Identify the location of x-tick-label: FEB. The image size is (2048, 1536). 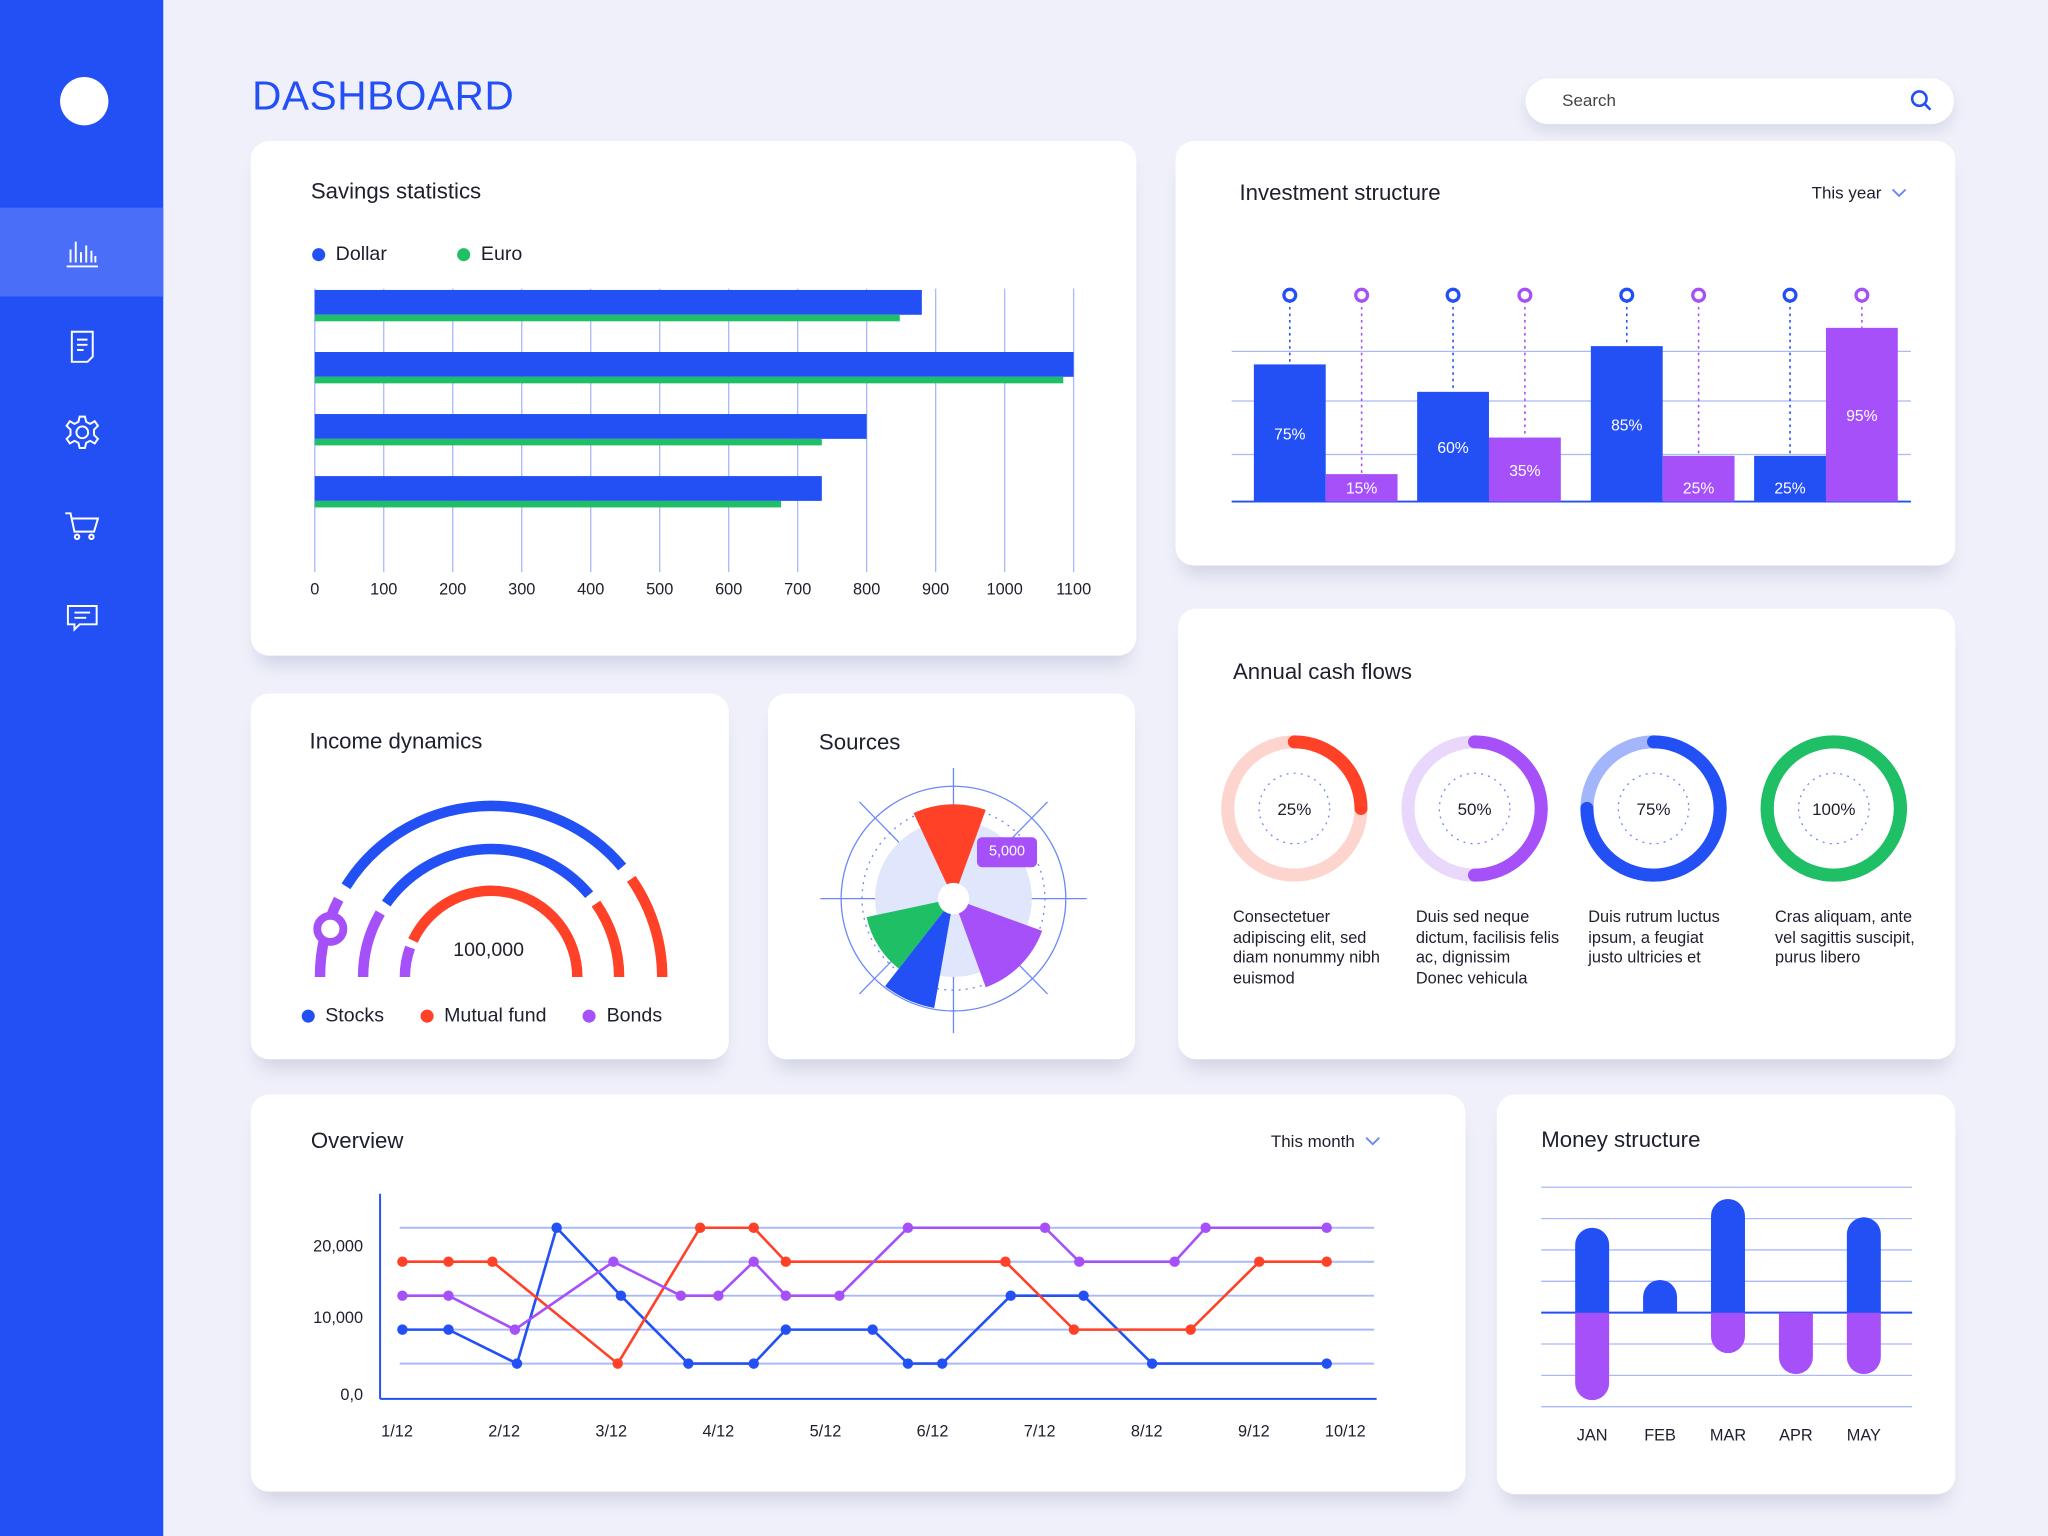
(1660, 1436).